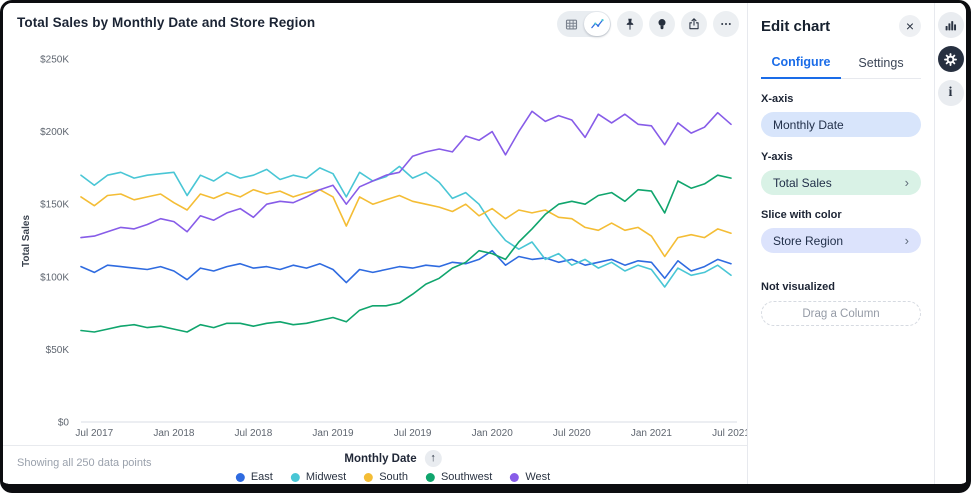 This screenshot has height=493, width=971. I want to click on tab-settings: Settings, so click(881, 63).